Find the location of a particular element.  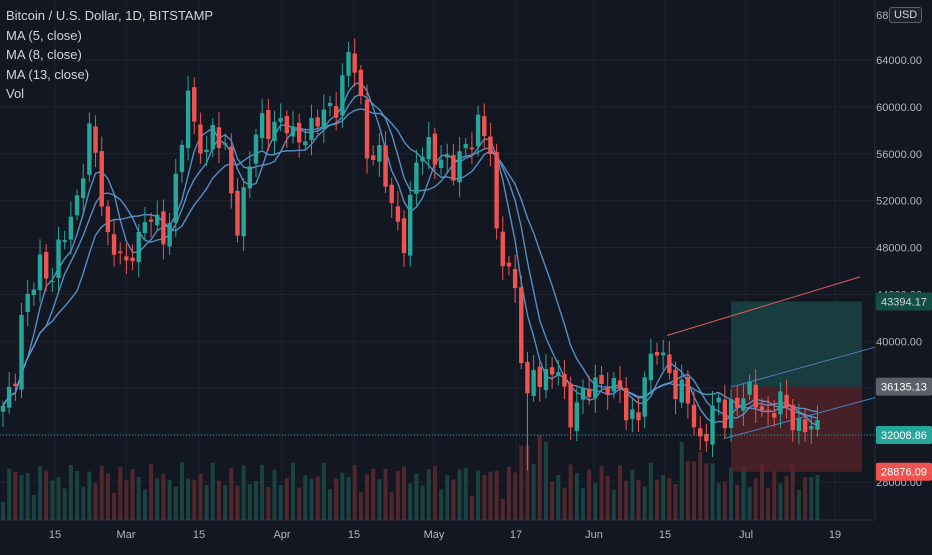

legend-ma13: MA (13, close) is located at coordinates (48, 74).